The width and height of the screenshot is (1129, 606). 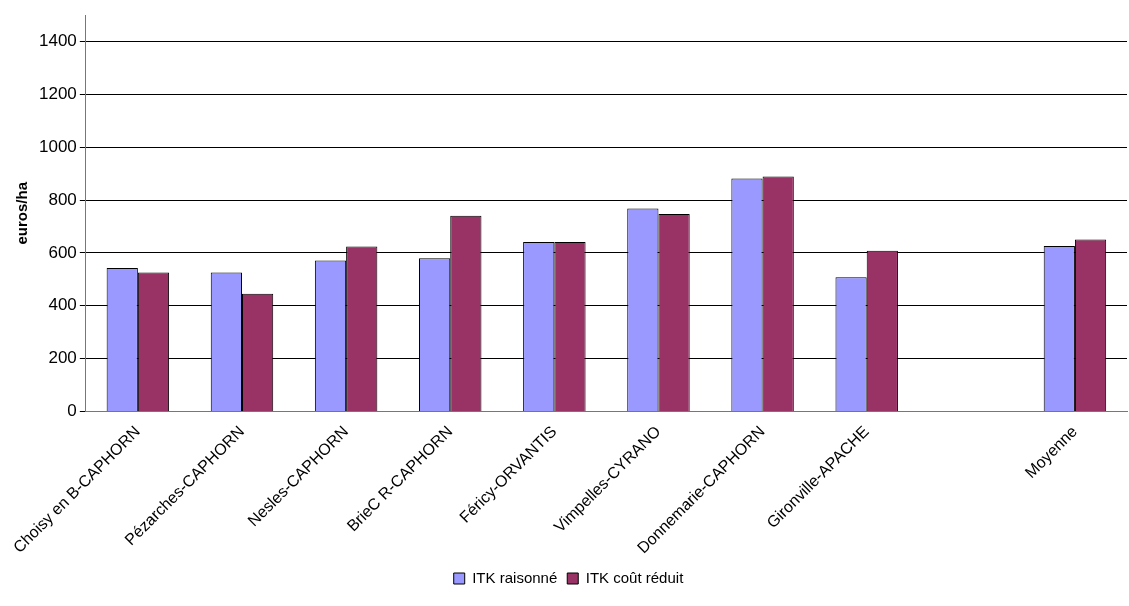 I want to click on y-tick-label: 1400, so click(x=57, y=41).